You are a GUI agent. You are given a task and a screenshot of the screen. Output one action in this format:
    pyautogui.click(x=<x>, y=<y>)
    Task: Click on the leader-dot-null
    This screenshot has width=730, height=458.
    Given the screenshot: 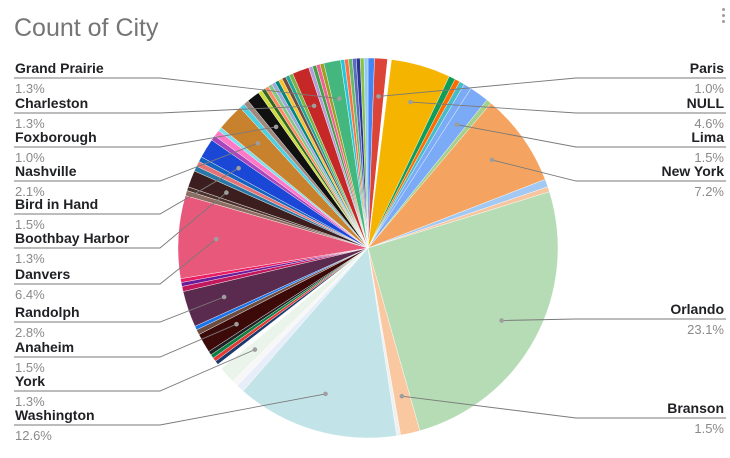 What is the action you would take?
    pyautogui.click(x=410, y=102)
    